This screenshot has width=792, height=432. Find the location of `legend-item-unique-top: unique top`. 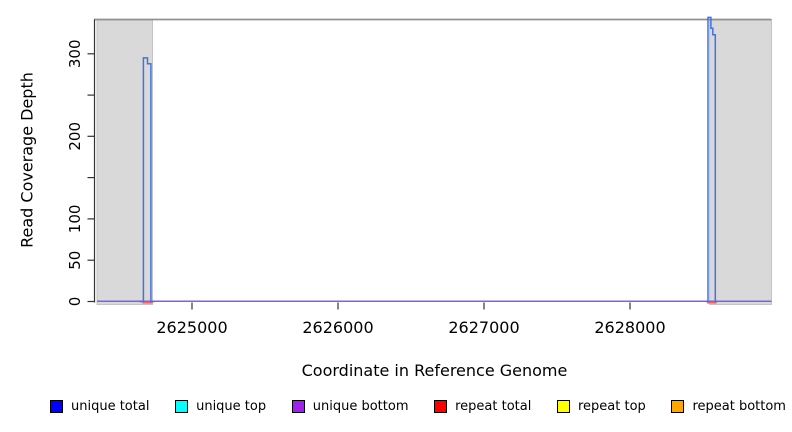

legend-item-unique-top: unique top is located at coordinates (220, 406).